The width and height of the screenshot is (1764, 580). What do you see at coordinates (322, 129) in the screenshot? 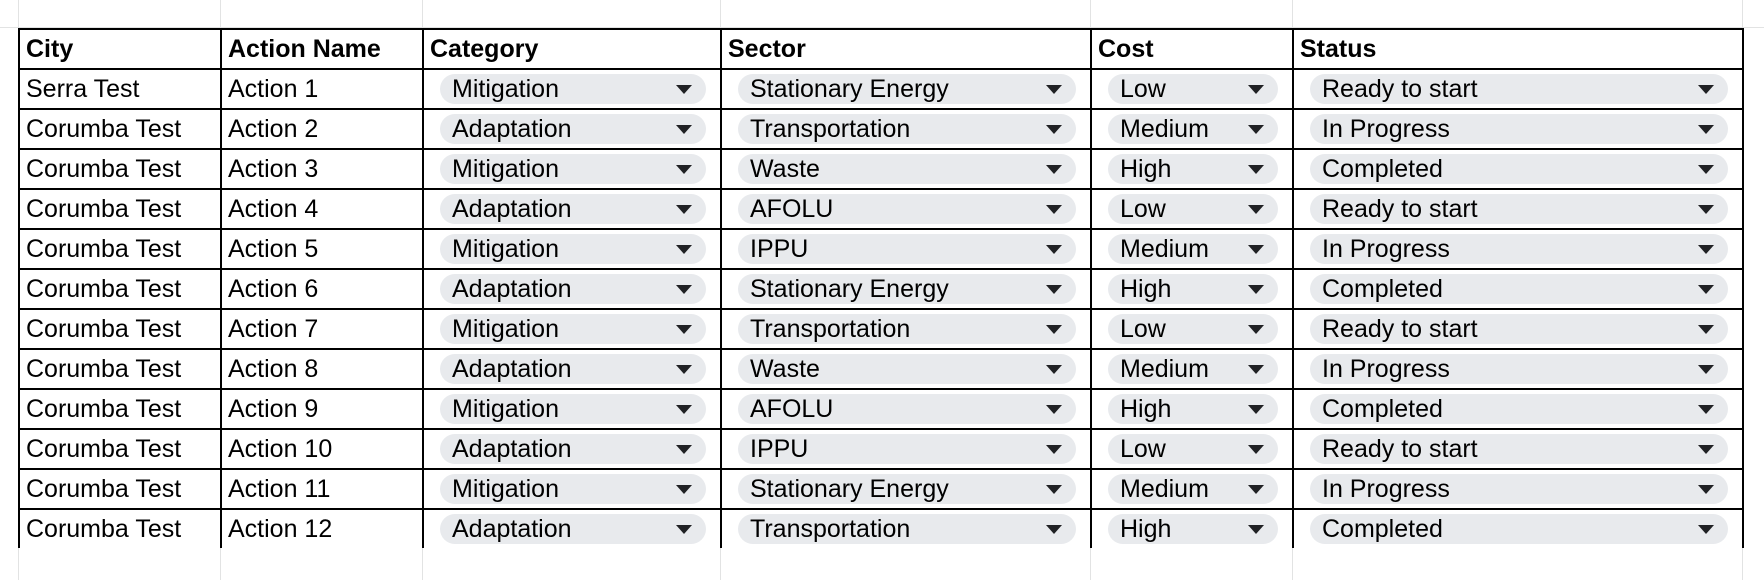
I see `action-name-cell: Action 2` at bounding box center [322, 129].